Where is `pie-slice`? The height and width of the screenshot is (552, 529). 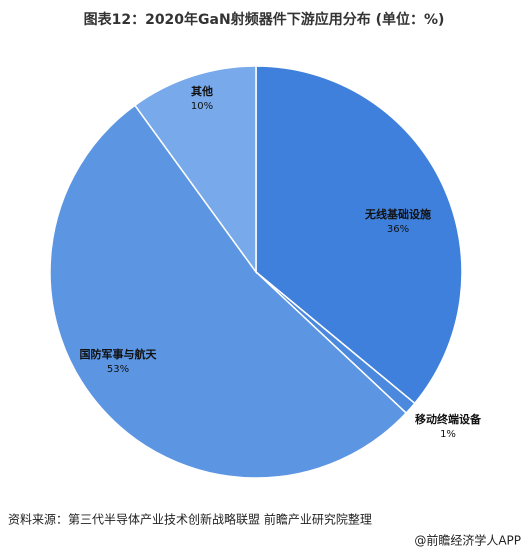 pie-slice is located at coordinates (195, 170).